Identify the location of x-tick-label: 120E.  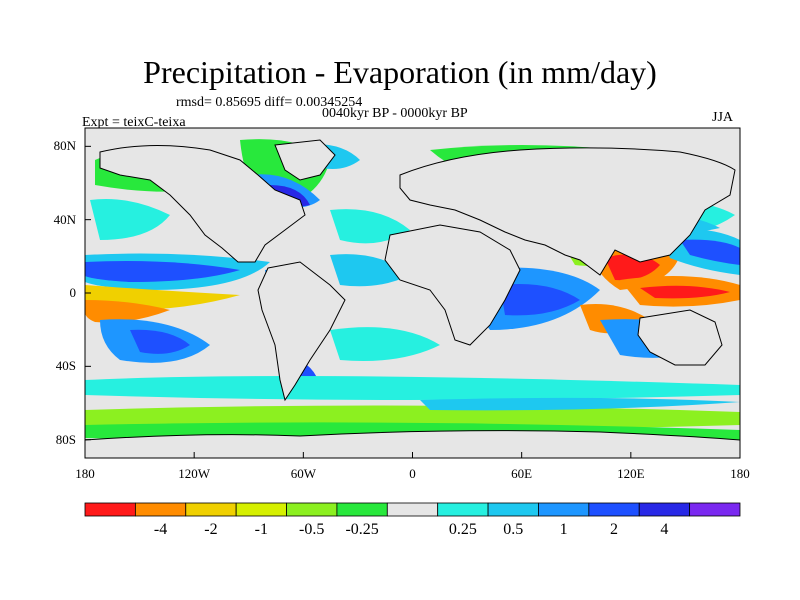
(631, 473).